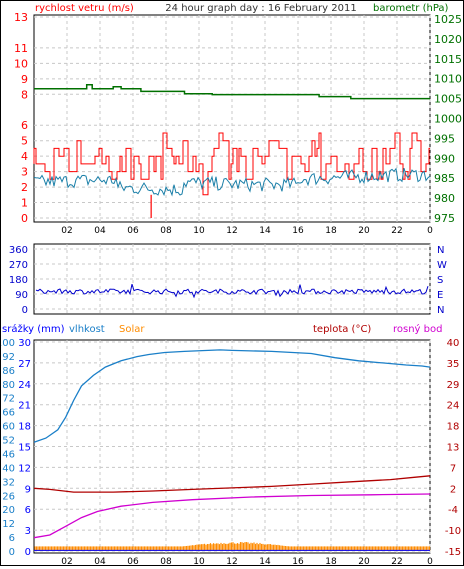 The image size is (464, 569). I want to click on temperature-tick-label: 29, so click(453, 385).